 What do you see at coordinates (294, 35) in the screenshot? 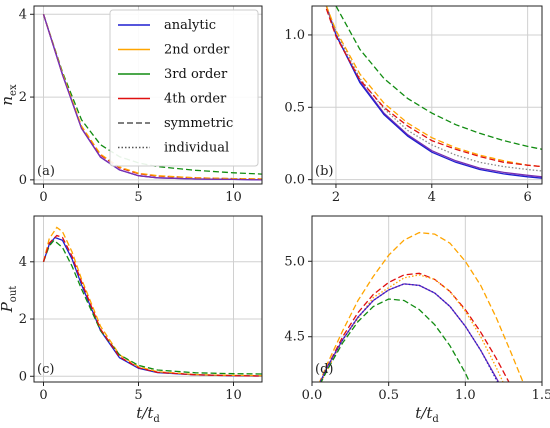
I see `y-tick-label: 1.0` at bounding box center [294, 35].